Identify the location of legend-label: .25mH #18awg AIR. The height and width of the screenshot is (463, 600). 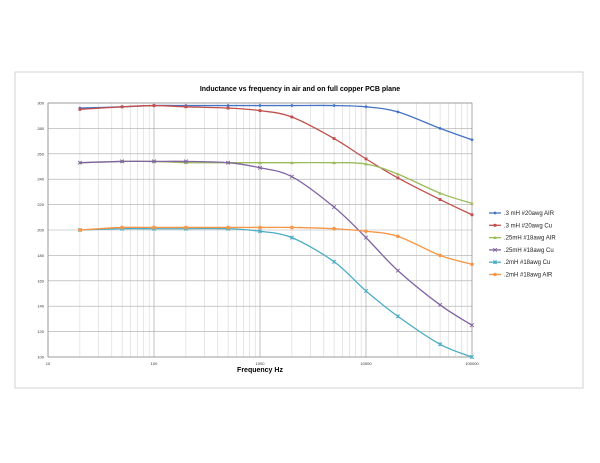
(530, 239).